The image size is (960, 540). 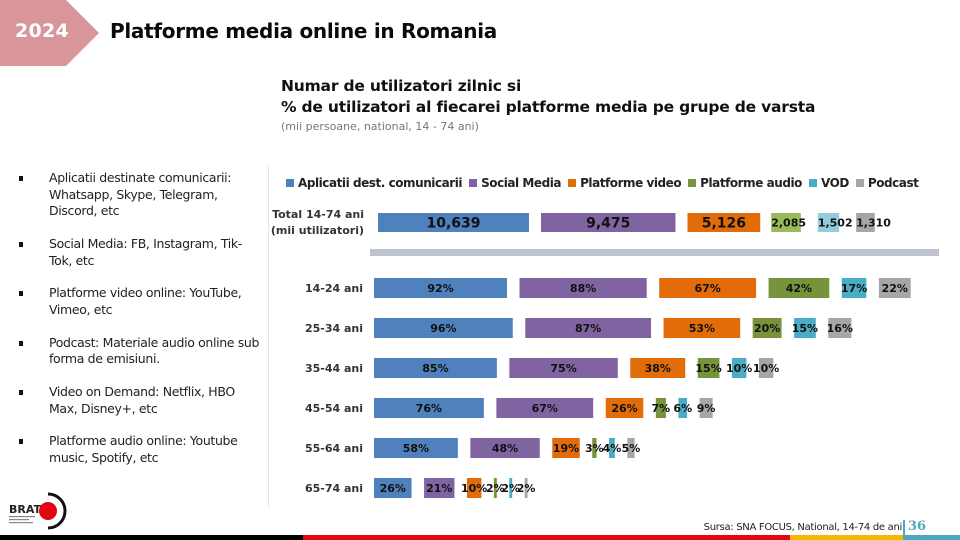 I want to click on row-label: 65-74 ani, so click(x=334, y=488).